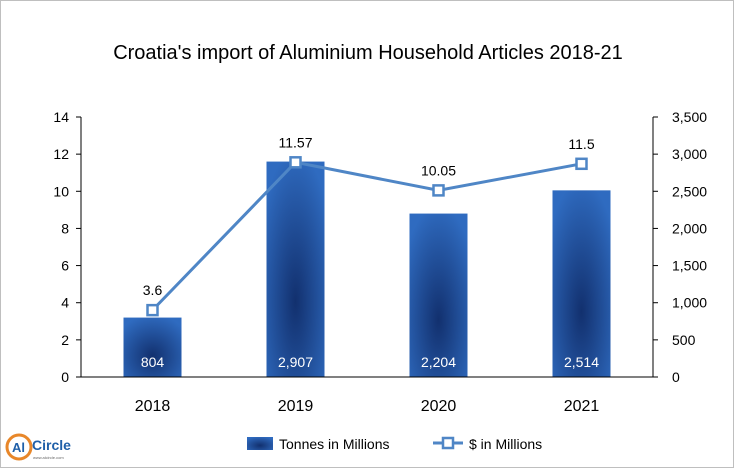  I want to click on x-tick-label: 2020, so click(439, 406).